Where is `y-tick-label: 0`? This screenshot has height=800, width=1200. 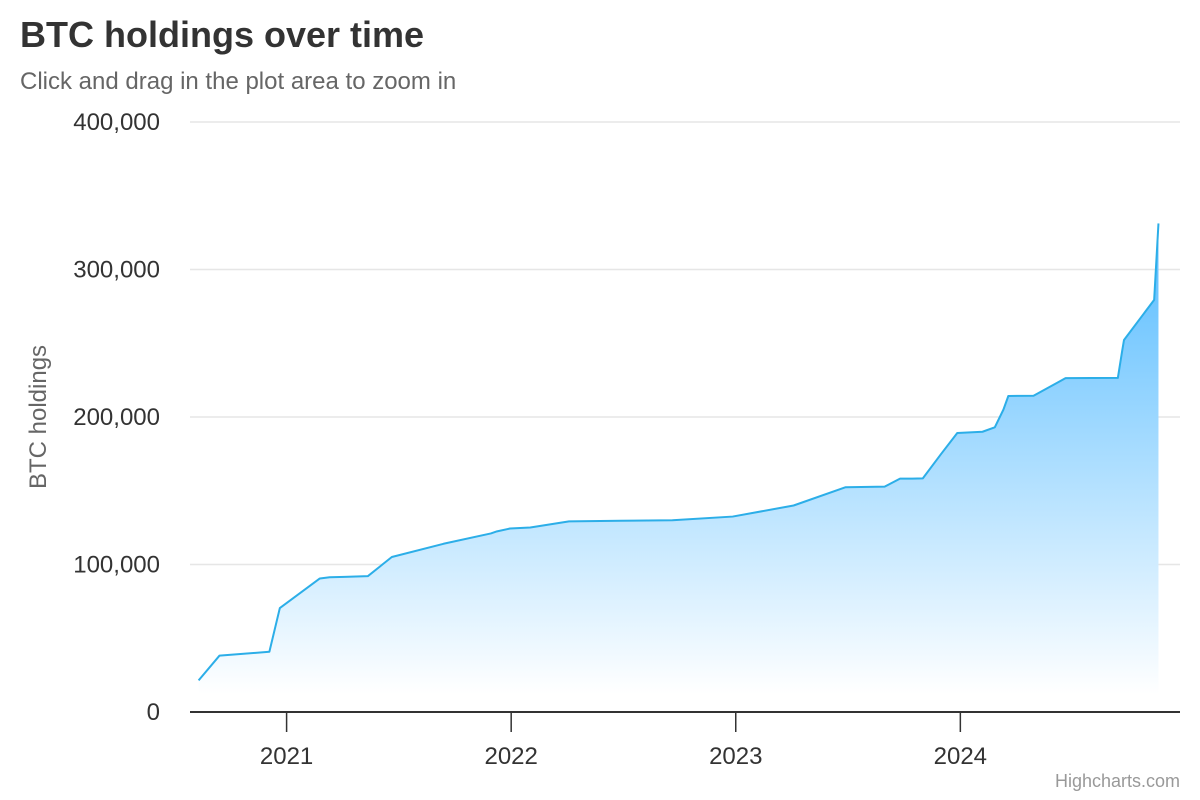 y-tick-label: 0 is located at coordinates (153, 712).